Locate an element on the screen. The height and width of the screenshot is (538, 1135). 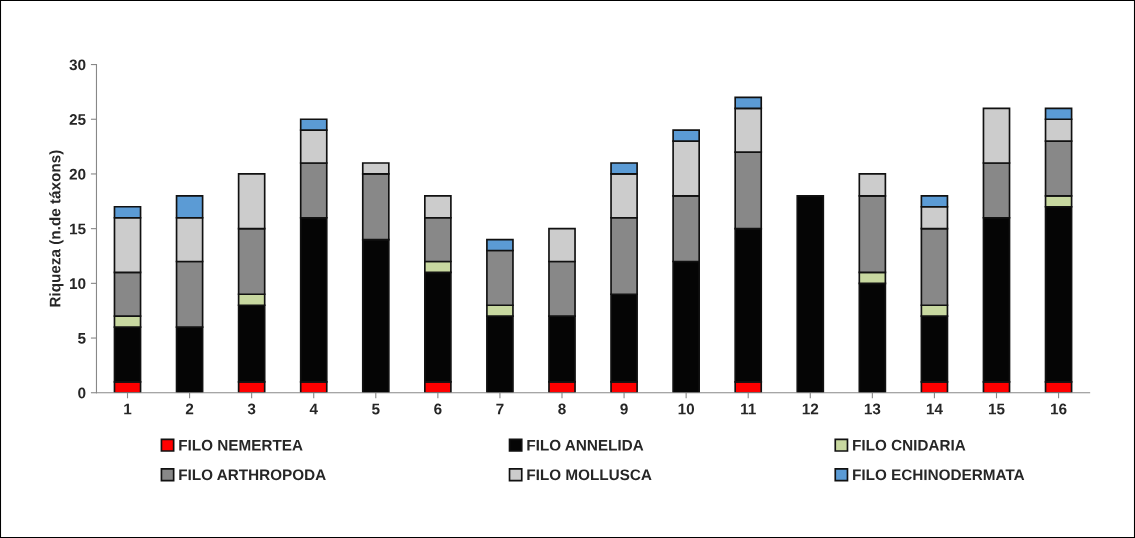
y-tick-label: 25 is located at coordinates (77, 119).